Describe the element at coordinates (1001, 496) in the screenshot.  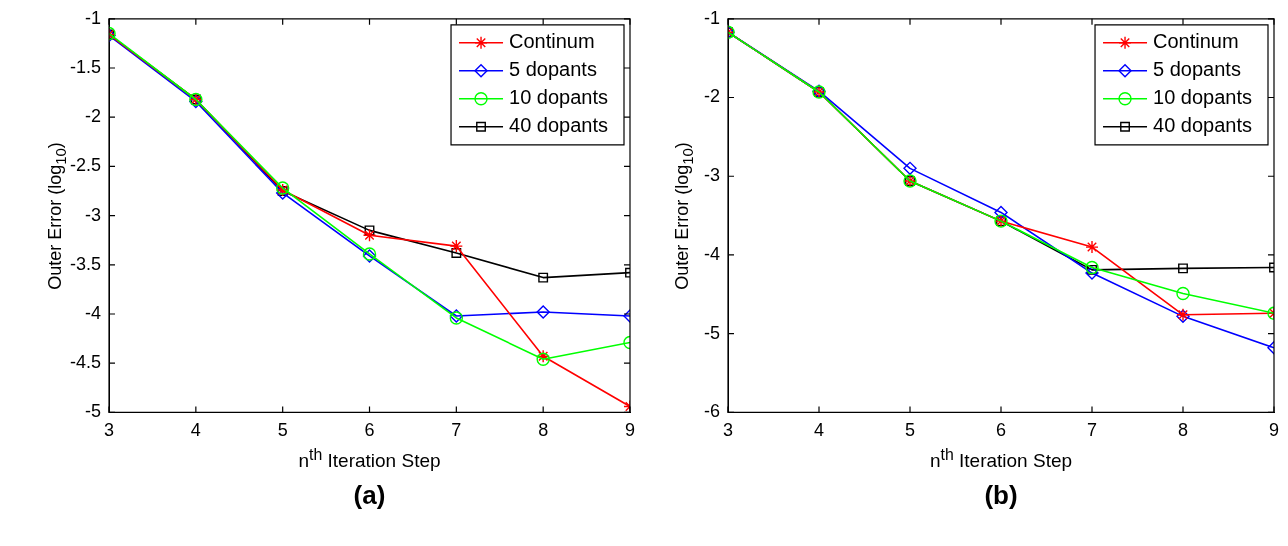
I see `text: (b)` at that location.